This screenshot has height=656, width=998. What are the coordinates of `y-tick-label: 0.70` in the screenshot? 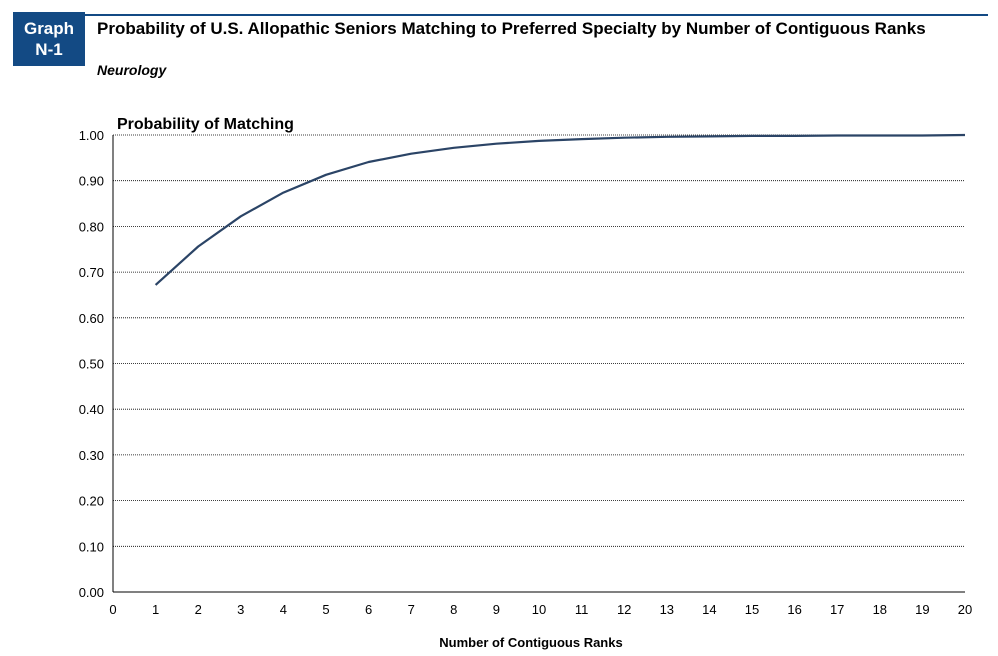 It's located at (91, 272).